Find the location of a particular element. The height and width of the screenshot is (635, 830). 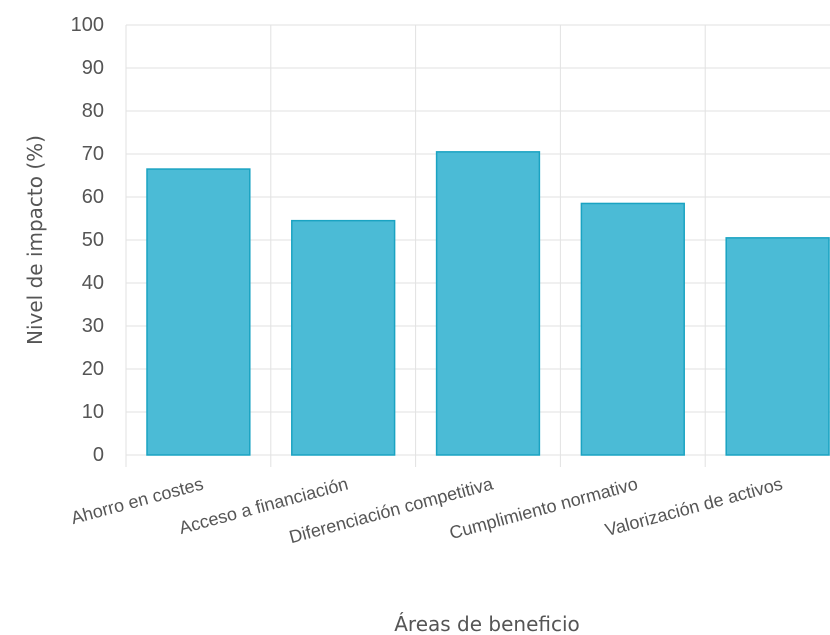

y-tick-label: 30 is located at coordinates (93, 326).